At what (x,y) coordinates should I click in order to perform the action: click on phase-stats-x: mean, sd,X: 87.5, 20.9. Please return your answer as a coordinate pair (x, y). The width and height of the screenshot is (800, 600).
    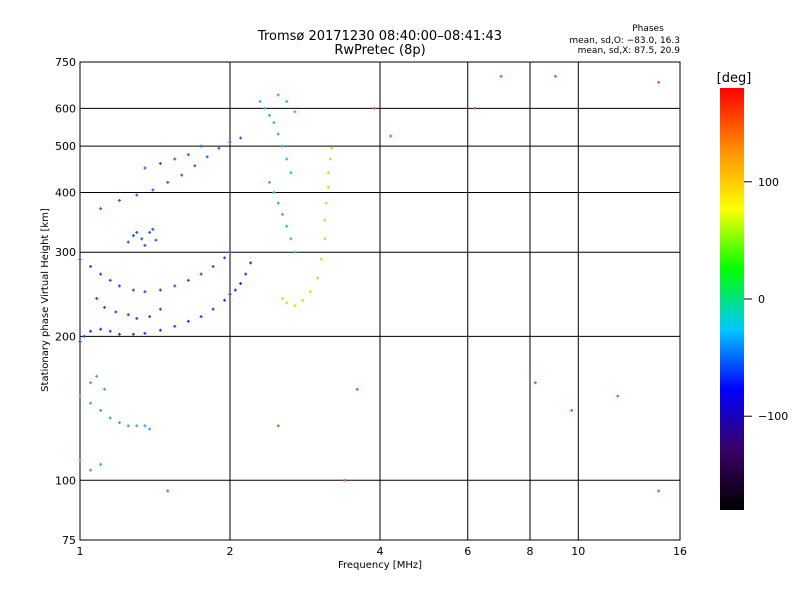
    Looking at the image, I should click on (629, 51).